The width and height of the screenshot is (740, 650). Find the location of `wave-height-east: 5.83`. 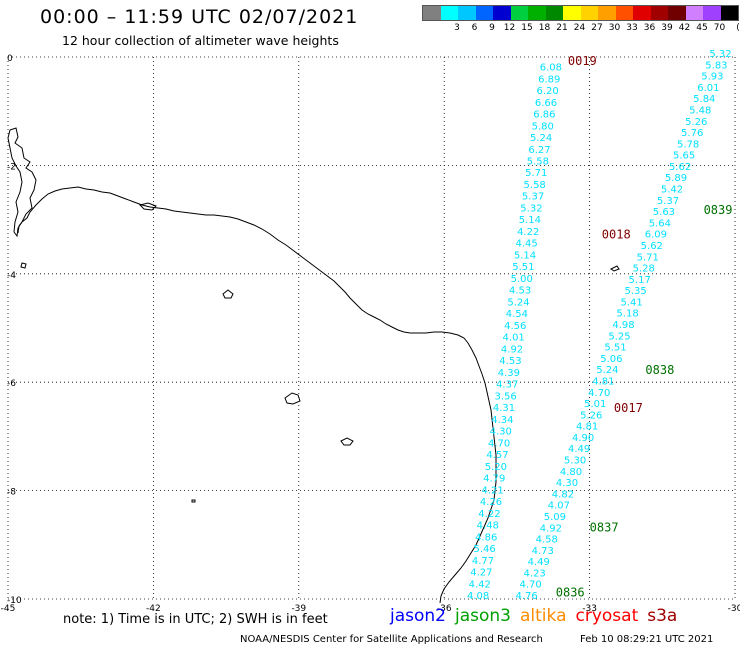

wave-height-east: 5.83 is located at coordinates (716, 65).